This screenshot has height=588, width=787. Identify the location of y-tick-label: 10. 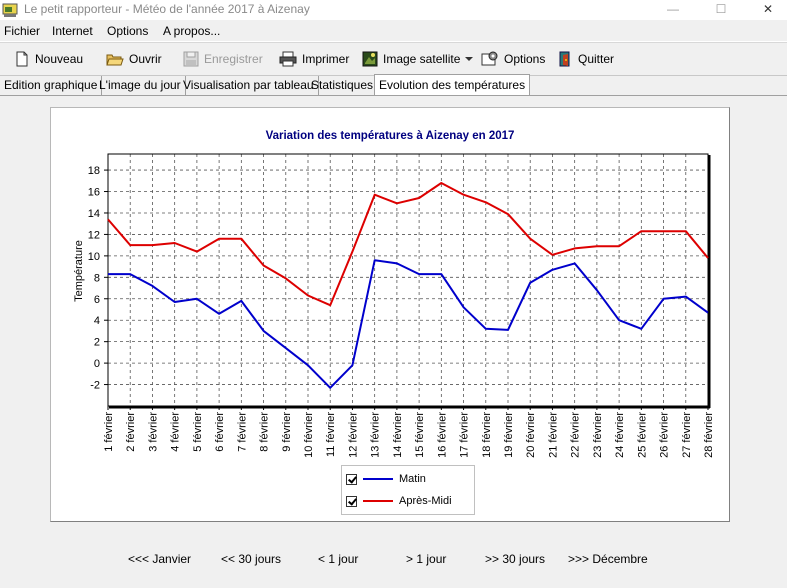
(94, 257).